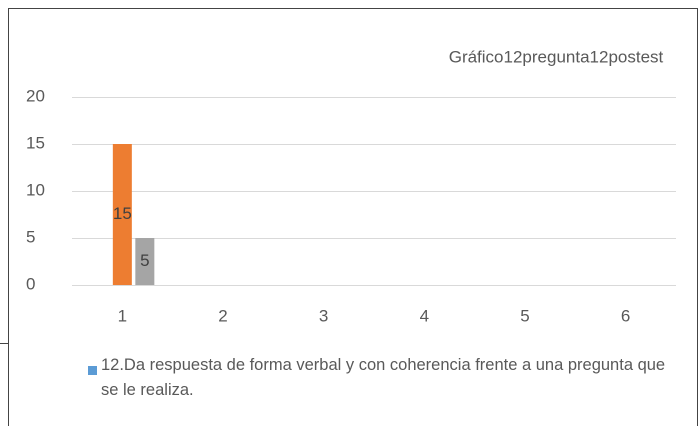  Describe the element at coordinates (323, 315) in the screenshot. I see `x-tick-label: 3` at that location.